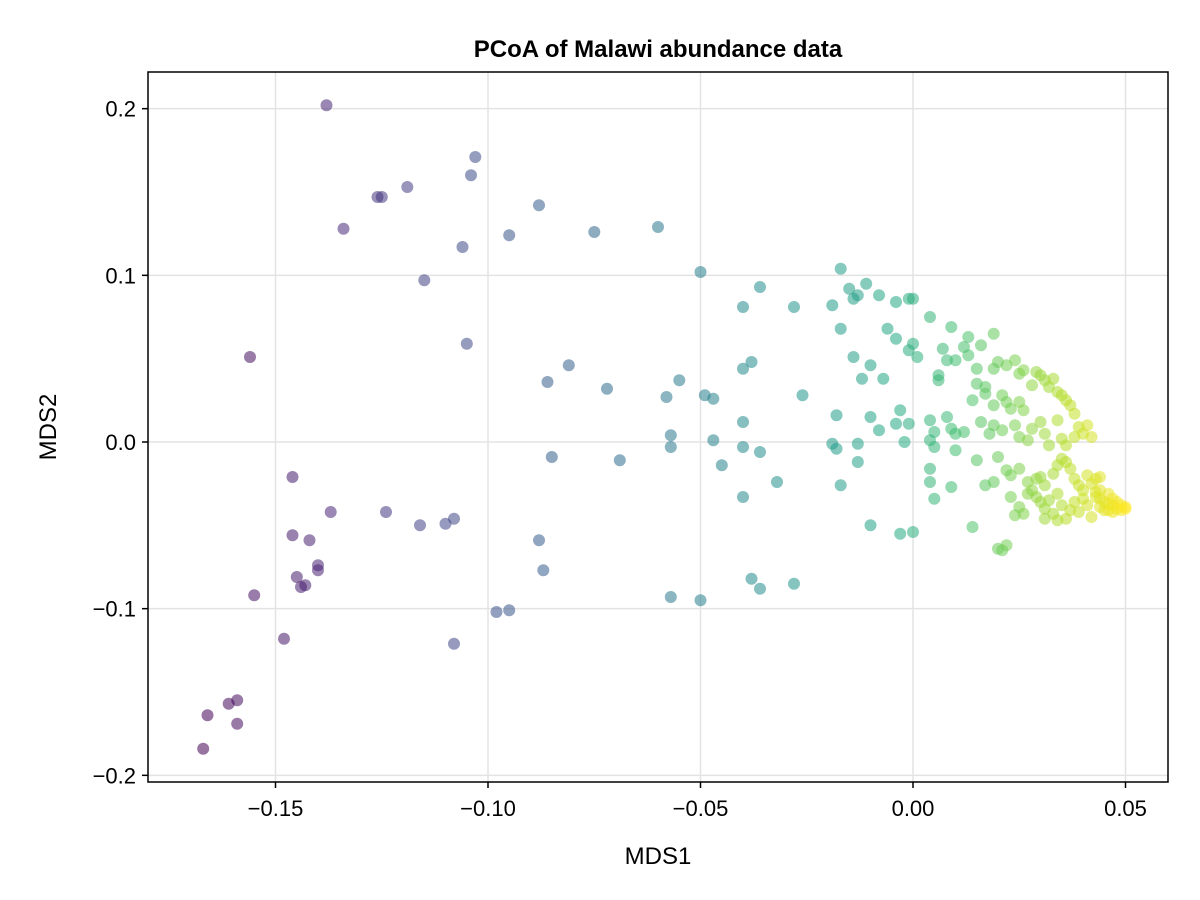 This screenshot has width=1200, height=900. What do you see at coordinates (48, 427) in the screenshot?
I see `y-axis-label: MDS2` at bounding box center [48, 427].